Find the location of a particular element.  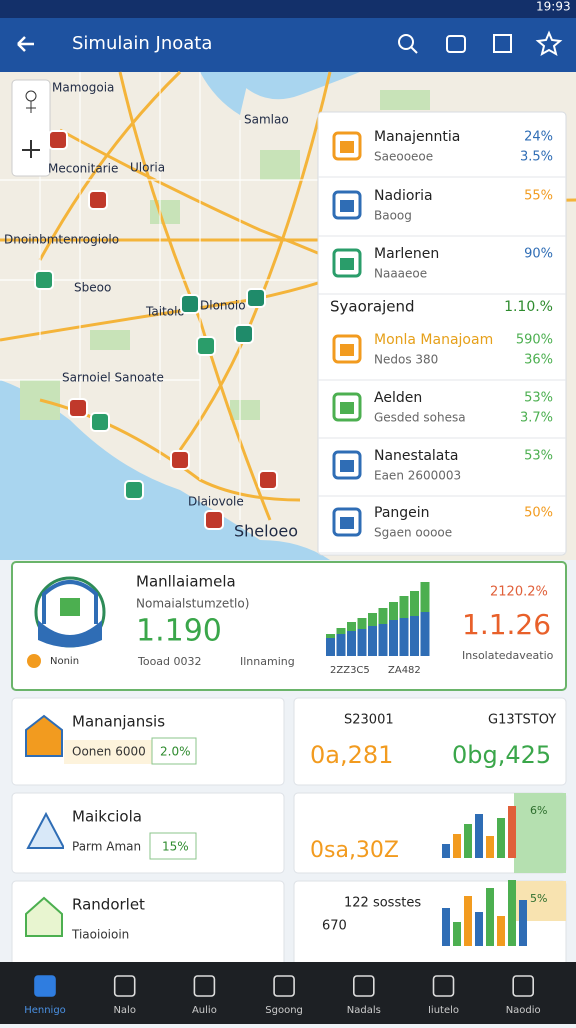

star-icon is located at coordinates (549, 43).